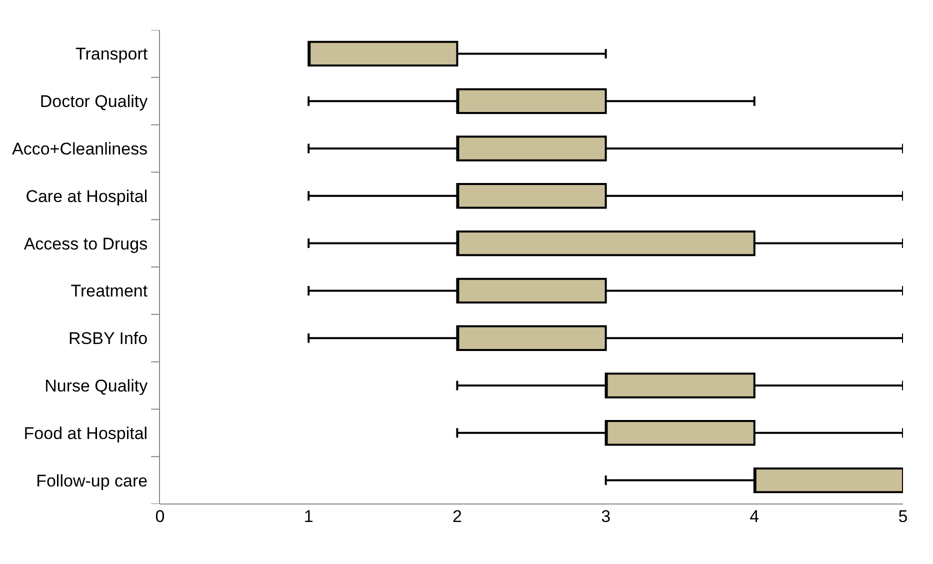  Describe the element at coordinates (109, 291) in the screenshot. I see `y-tick-label: Treatment` at that location.